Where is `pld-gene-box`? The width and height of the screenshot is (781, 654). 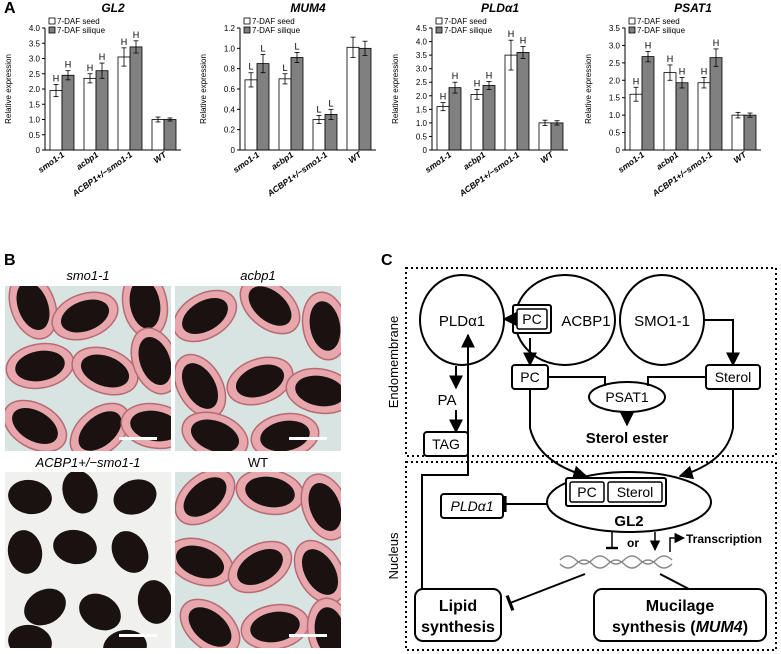
pld-gene-box is located at coordinates (472, 506).